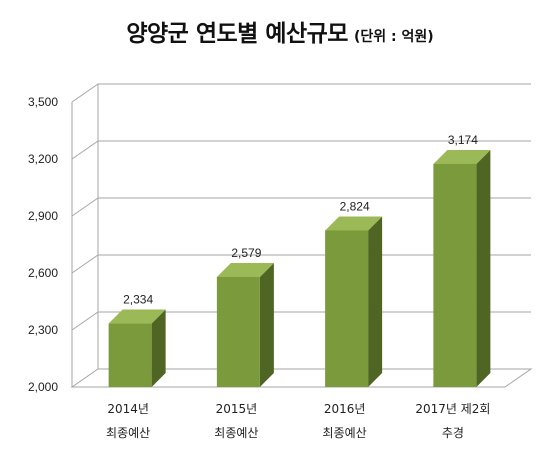 The height and width of the screenshot is (457, 560). I want to click on y-tick-label: 2,000, so click(43, 387).